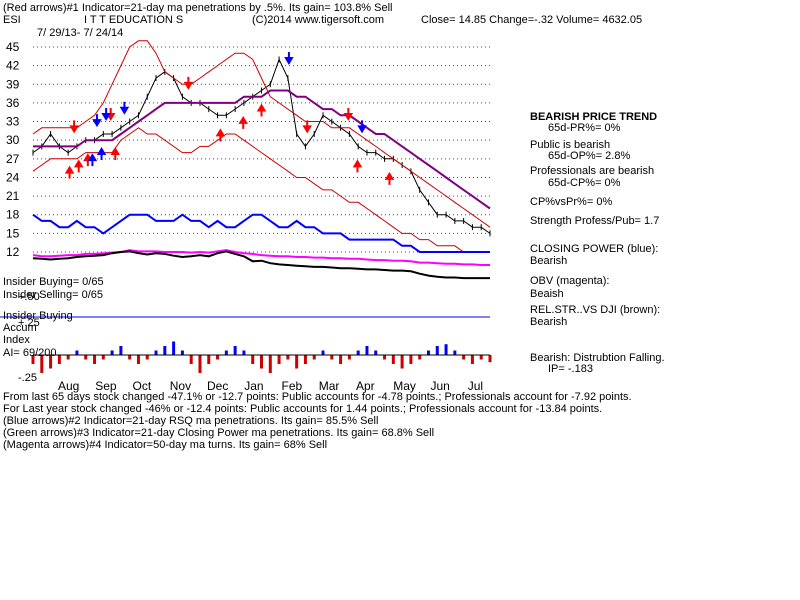  What do you see at coordinates (549, 261) in the screenshot?
I see `closing-power-status: Bearish` at bounding box center [549, 261].